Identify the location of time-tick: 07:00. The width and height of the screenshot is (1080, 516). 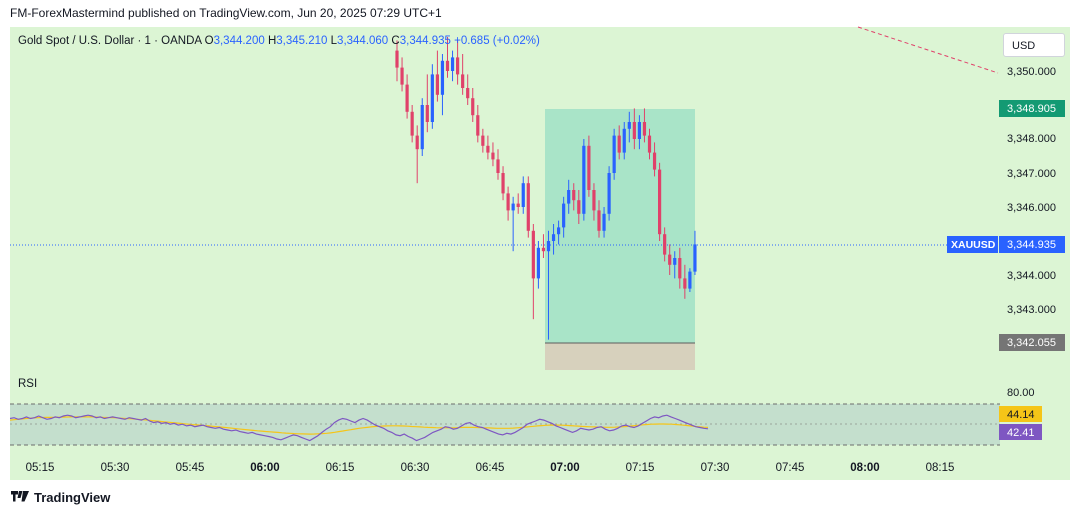
(564, 468).